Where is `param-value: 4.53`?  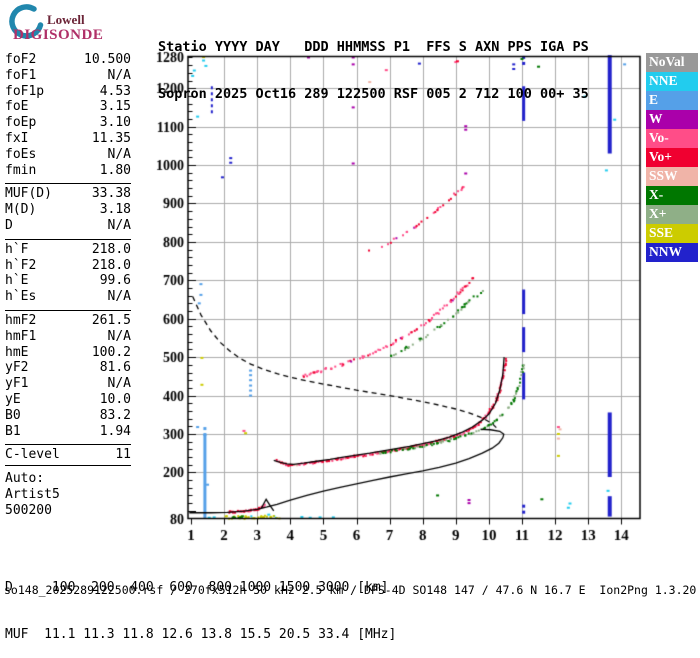 param-value: 4.53 is located at coordinates (115, 91).